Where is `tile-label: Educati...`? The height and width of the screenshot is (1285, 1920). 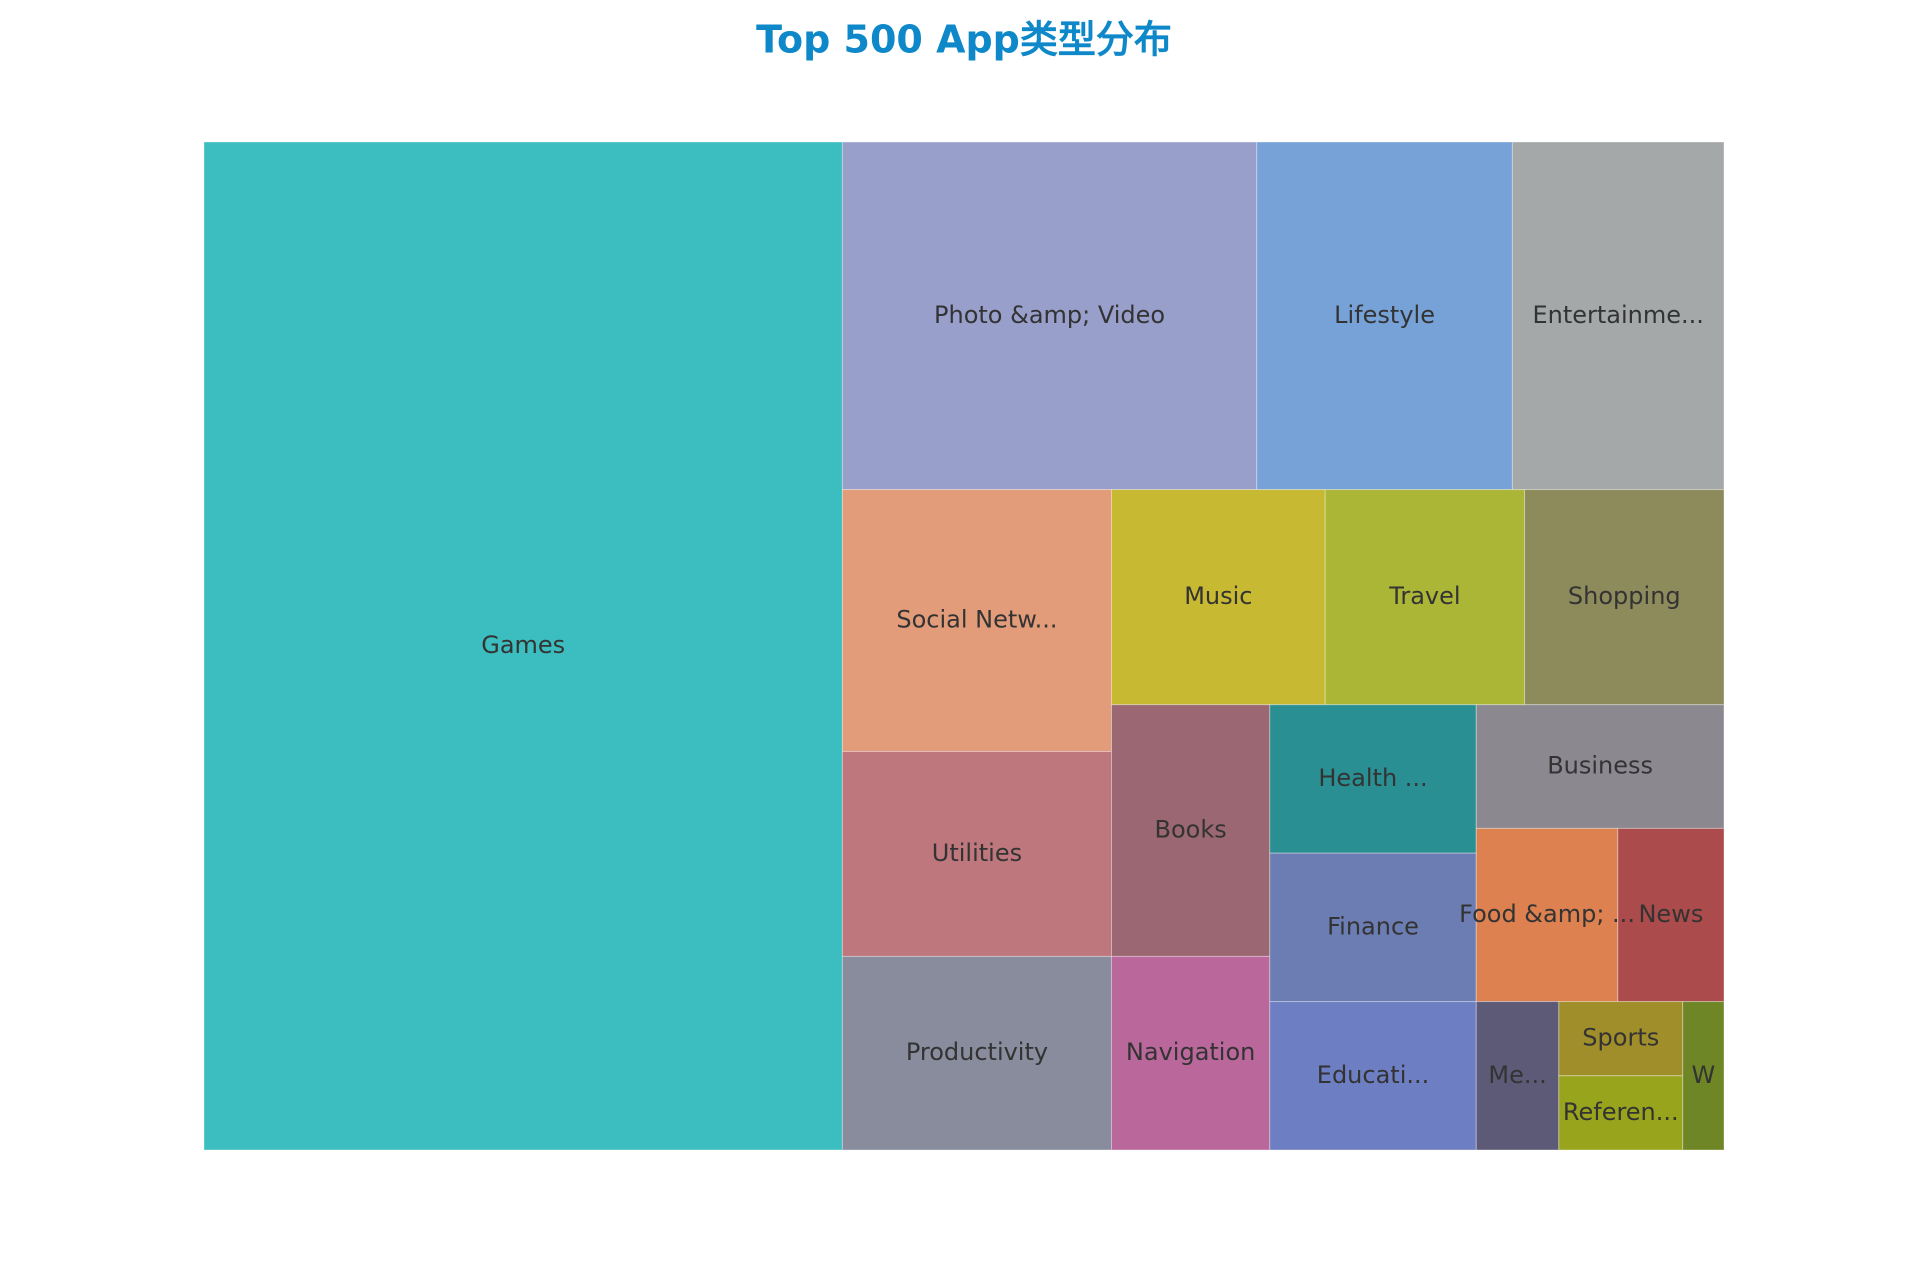 tile-label: Educati... is located at coordinates (1373, 1075).